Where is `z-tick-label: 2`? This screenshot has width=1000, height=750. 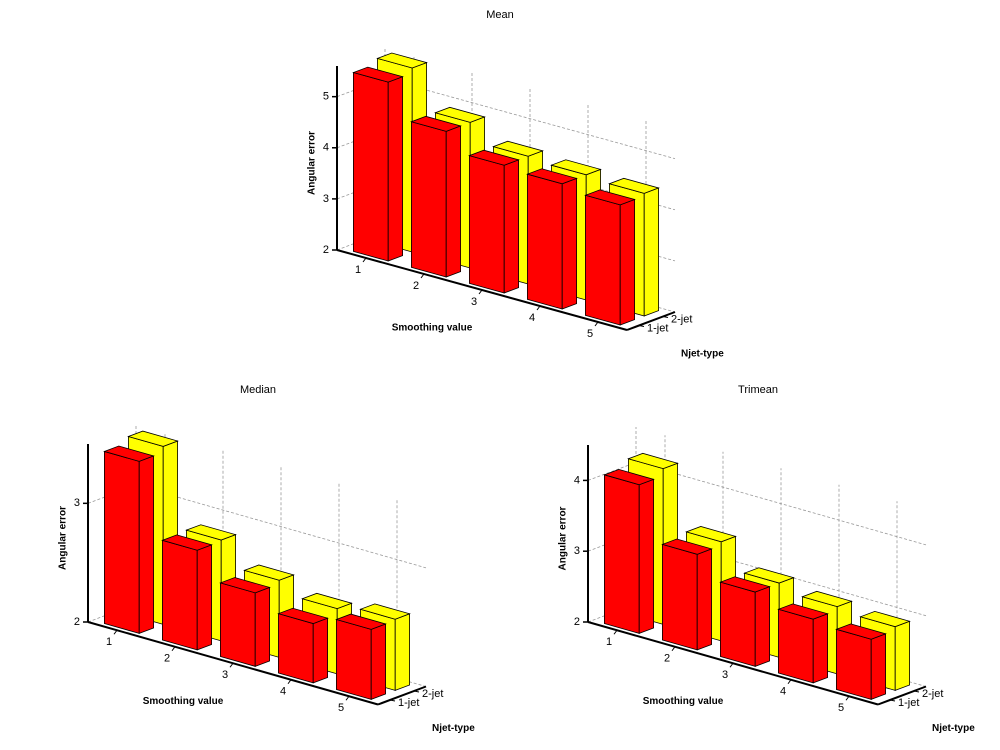 z-tick-label: 2 is located at coordinates (77, 622).